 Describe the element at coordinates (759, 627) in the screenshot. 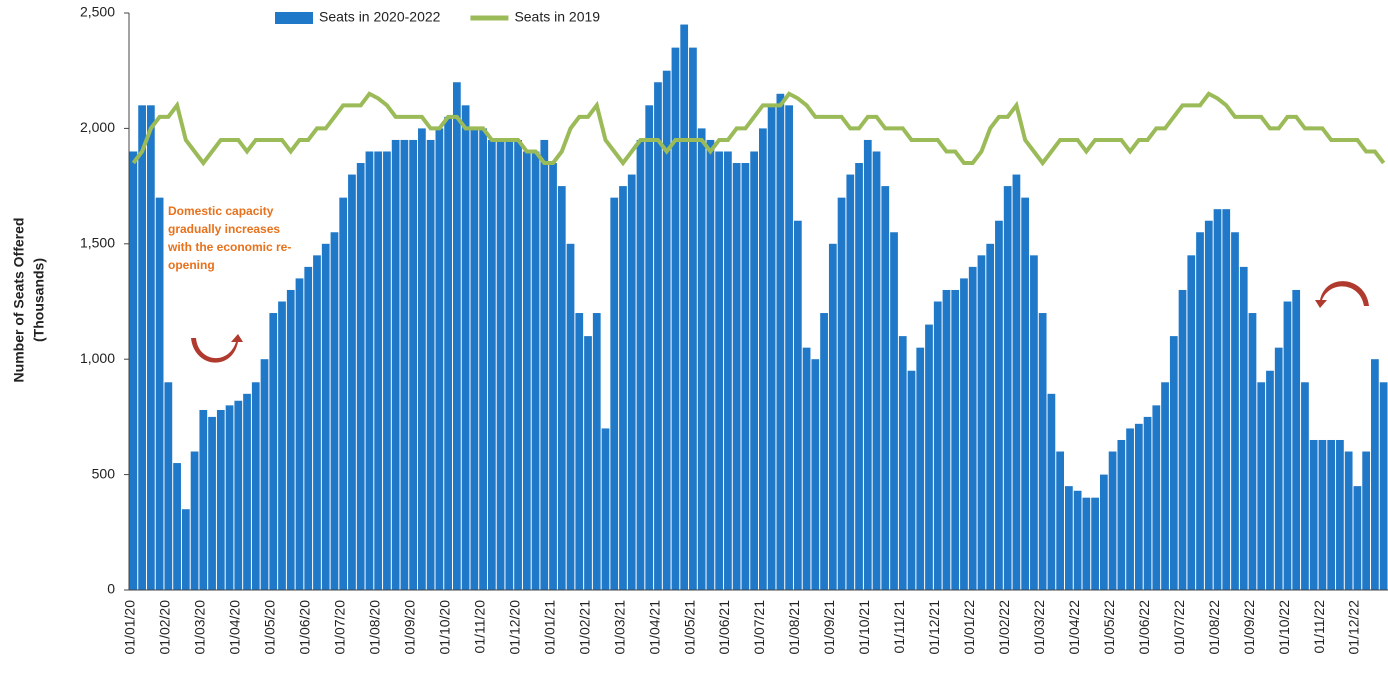

I see `x-tick-label: 01/07/21` at that location.